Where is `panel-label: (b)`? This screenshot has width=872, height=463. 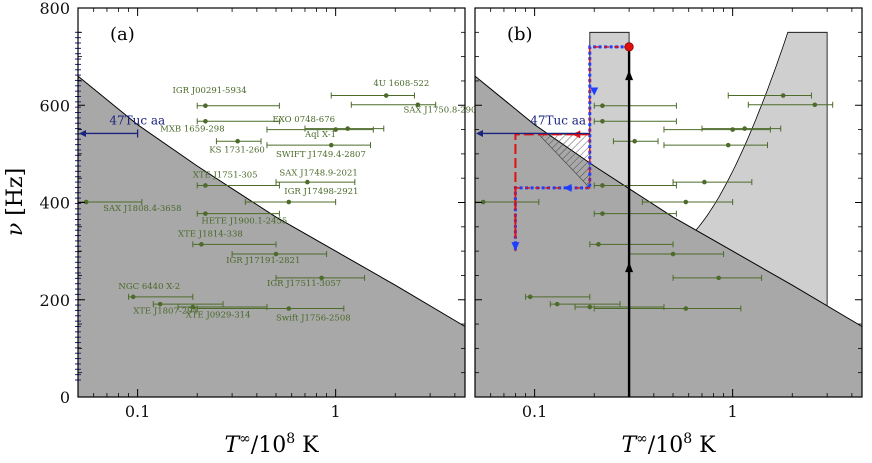
panel-label: (b) is located at coordinates (520, 34).